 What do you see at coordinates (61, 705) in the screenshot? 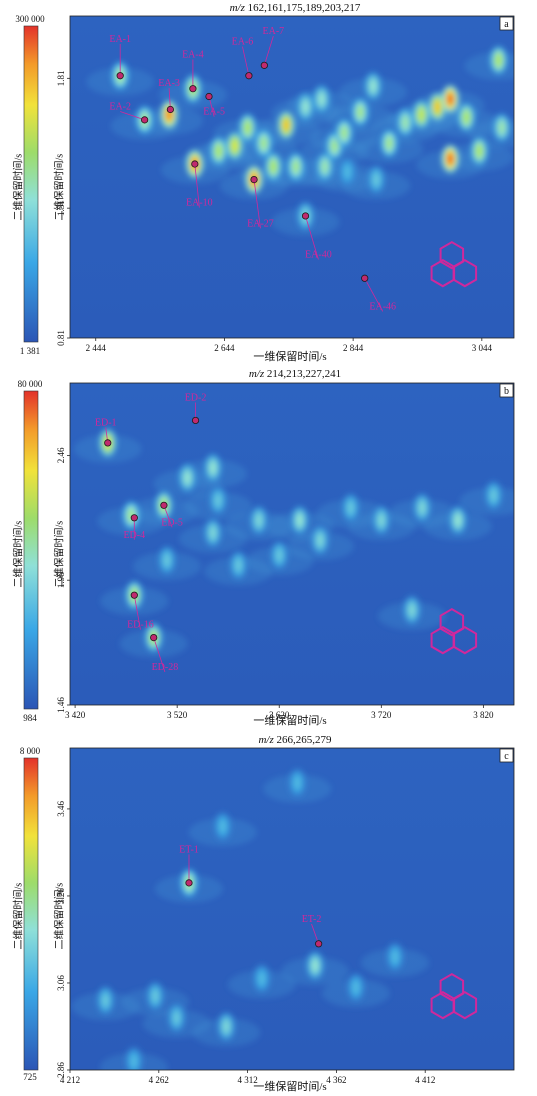
I see `y-tick-label-0: 1.46` at bounding box center [61, 705].